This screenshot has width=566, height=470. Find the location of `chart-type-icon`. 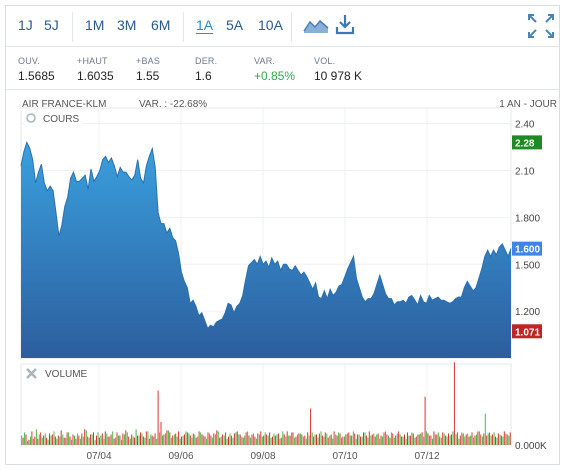

chart-type-icon is located at coordinates (316, 27).